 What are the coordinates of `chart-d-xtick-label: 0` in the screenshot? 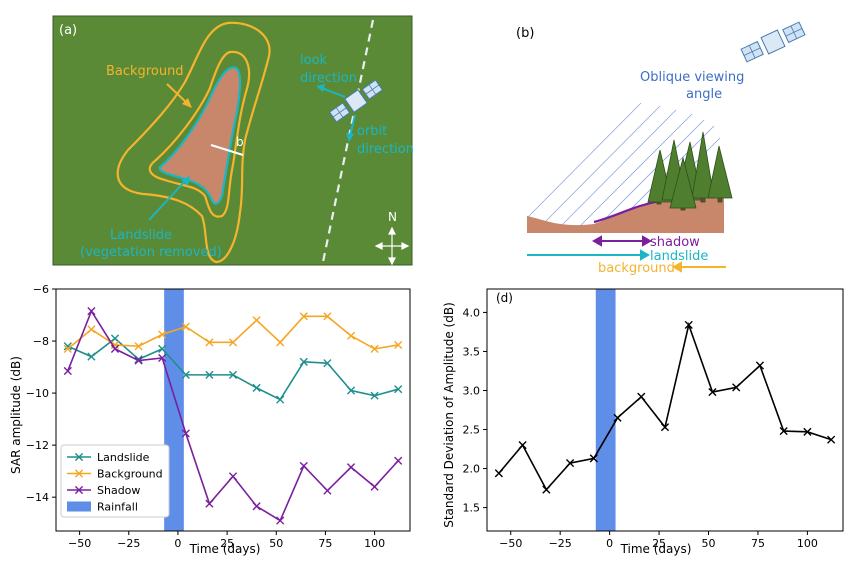 It's located at (609, 543).